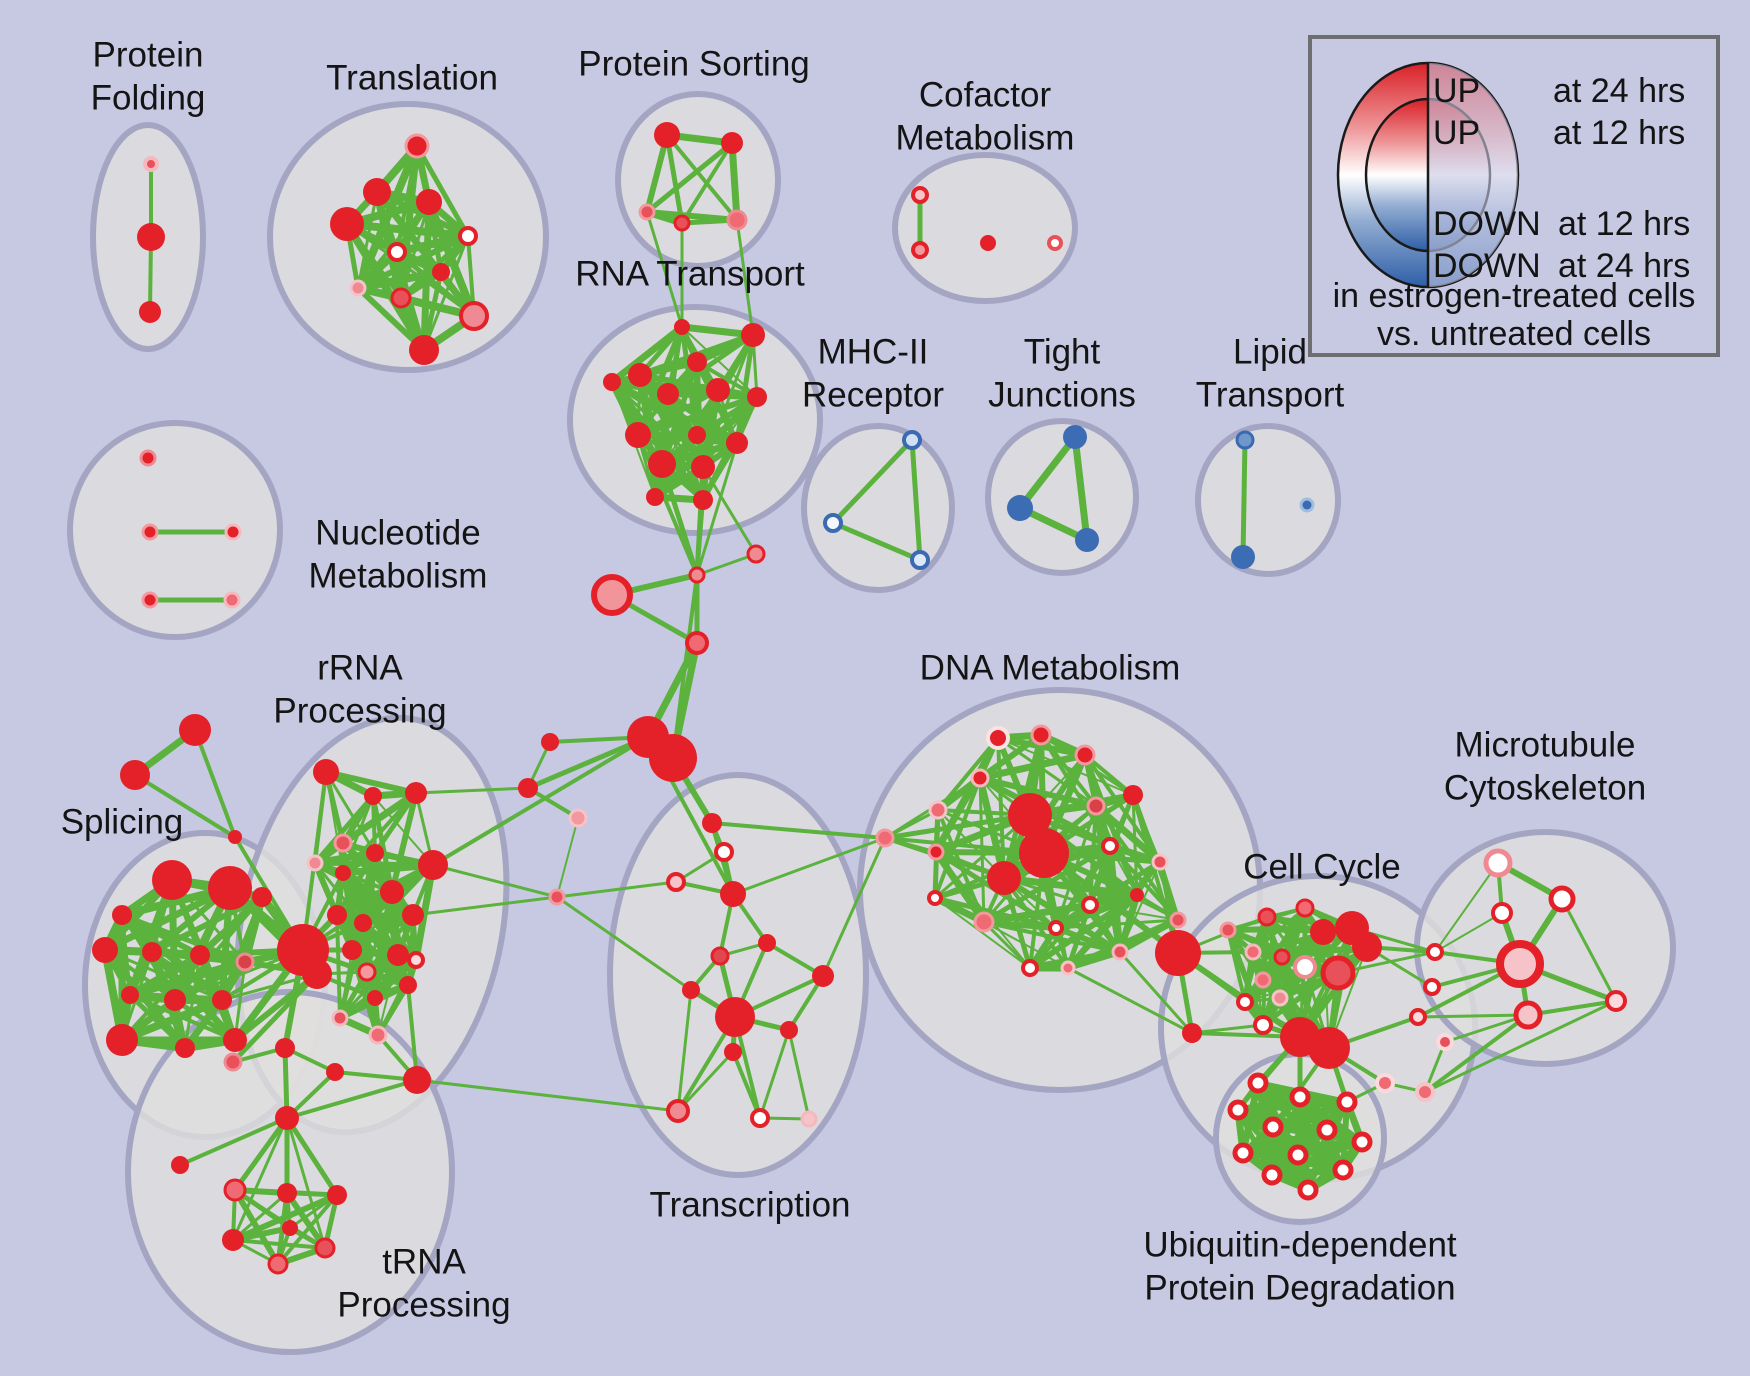  What do you see at coordinates (920, 195) in the screenshot?
I see `node-cm1` at bounding box center [920, 195].